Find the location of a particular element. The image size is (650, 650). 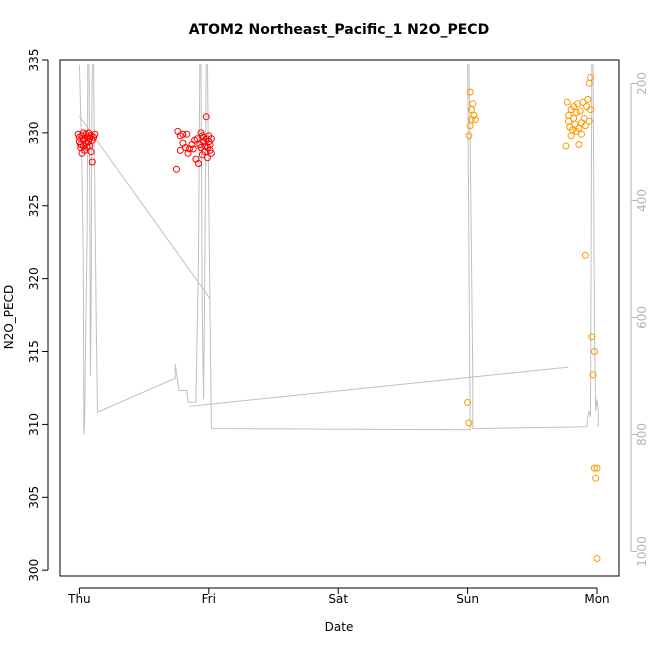

y-tick-label: 300 is located at coordinates (34, 570).